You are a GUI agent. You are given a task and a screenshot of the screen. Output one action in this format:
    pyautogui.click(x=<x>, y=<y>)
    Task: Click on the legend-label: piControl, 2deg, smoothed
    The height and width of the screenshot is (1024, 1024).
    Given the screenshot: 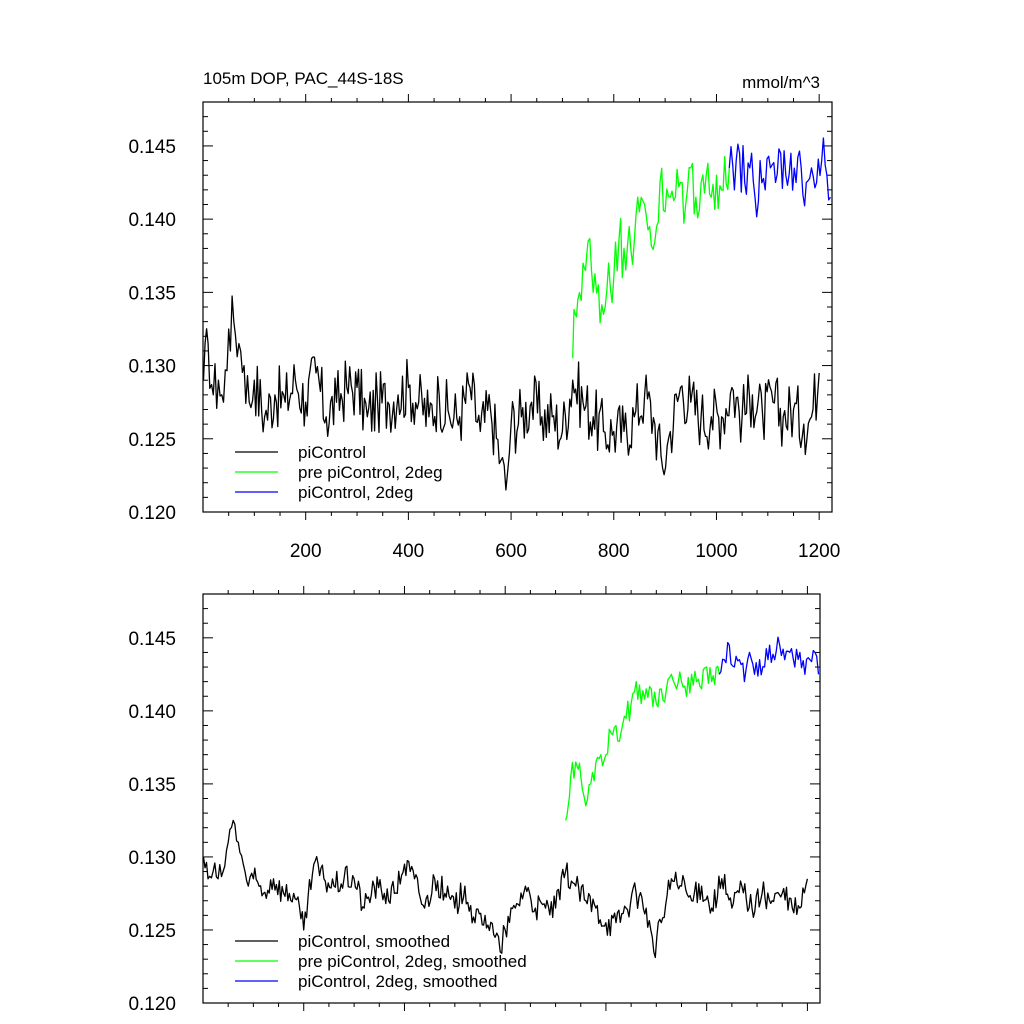 What is the action you would take?
    pyautogui.click(x=397, y=981)
    